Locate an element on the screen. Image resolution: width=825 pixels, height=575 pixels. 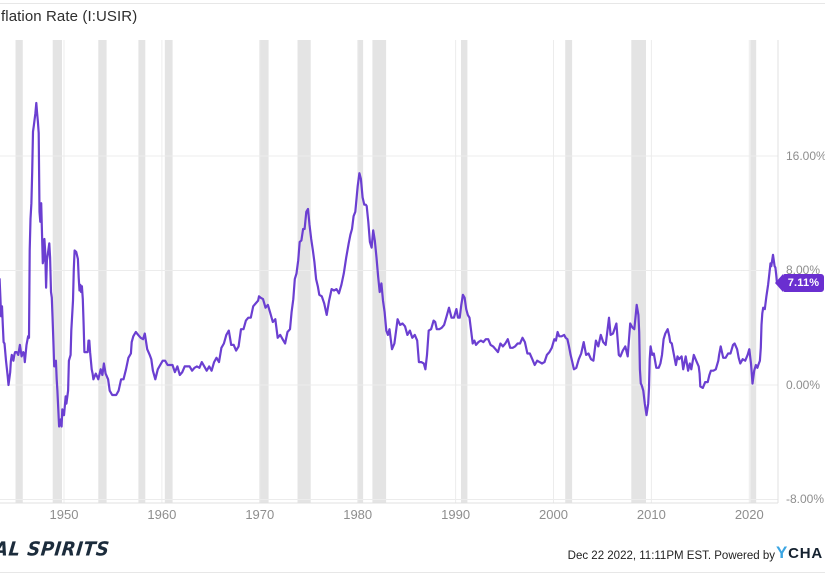
y-tick-label-0: 0.00% is located at coordinates (803, 384).